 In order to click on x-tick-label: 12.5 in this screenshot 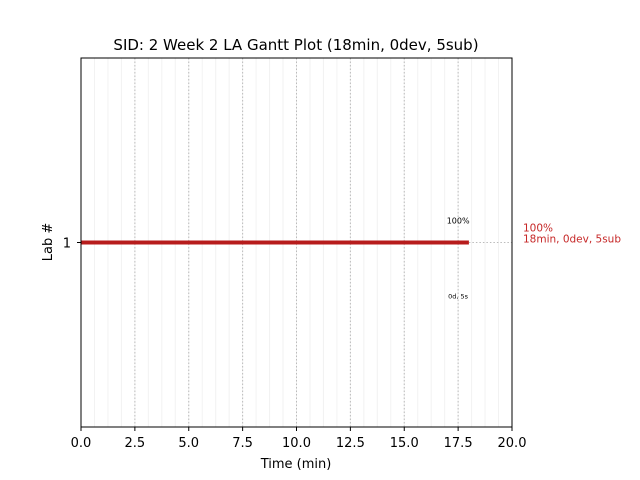, I will do `click(350, 443)`.